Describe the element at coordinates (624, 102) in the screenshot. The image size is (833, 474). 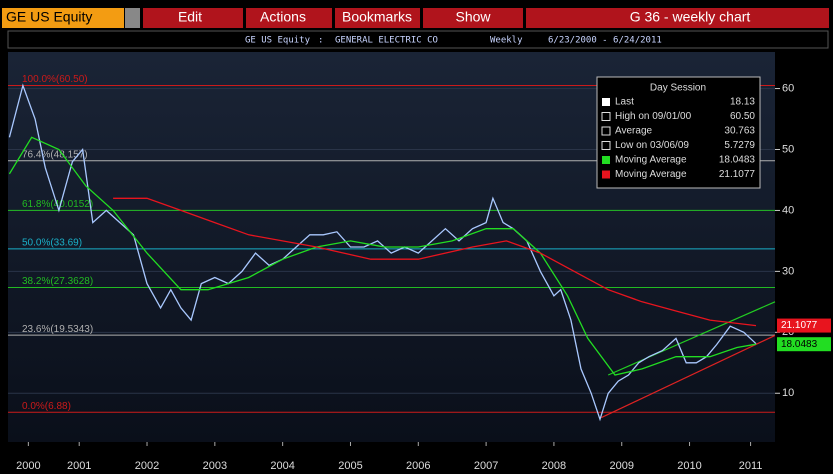
I see `legend-label: Last` at that location.